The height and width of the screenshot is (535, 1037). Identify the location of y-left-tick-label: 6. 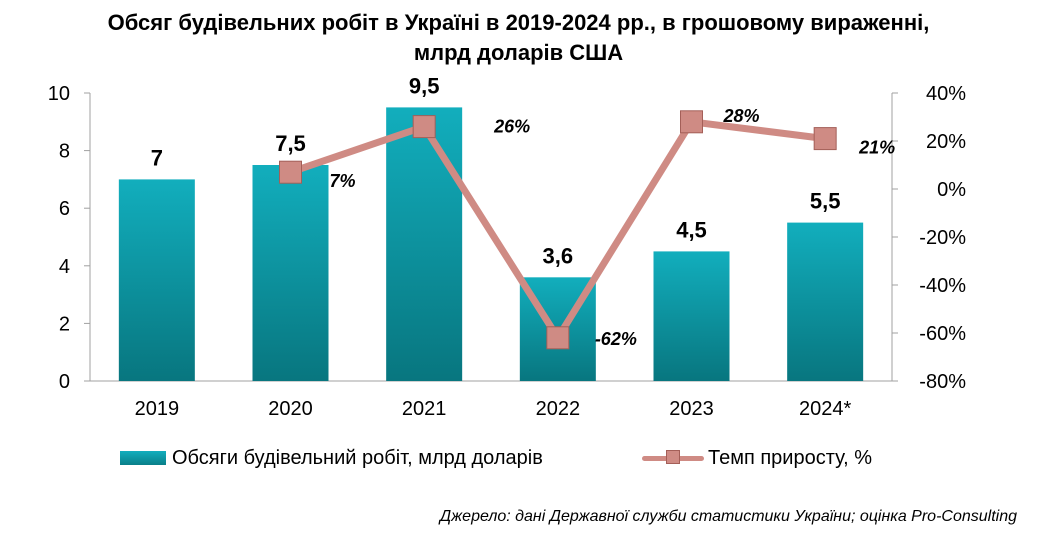
(64, 209).